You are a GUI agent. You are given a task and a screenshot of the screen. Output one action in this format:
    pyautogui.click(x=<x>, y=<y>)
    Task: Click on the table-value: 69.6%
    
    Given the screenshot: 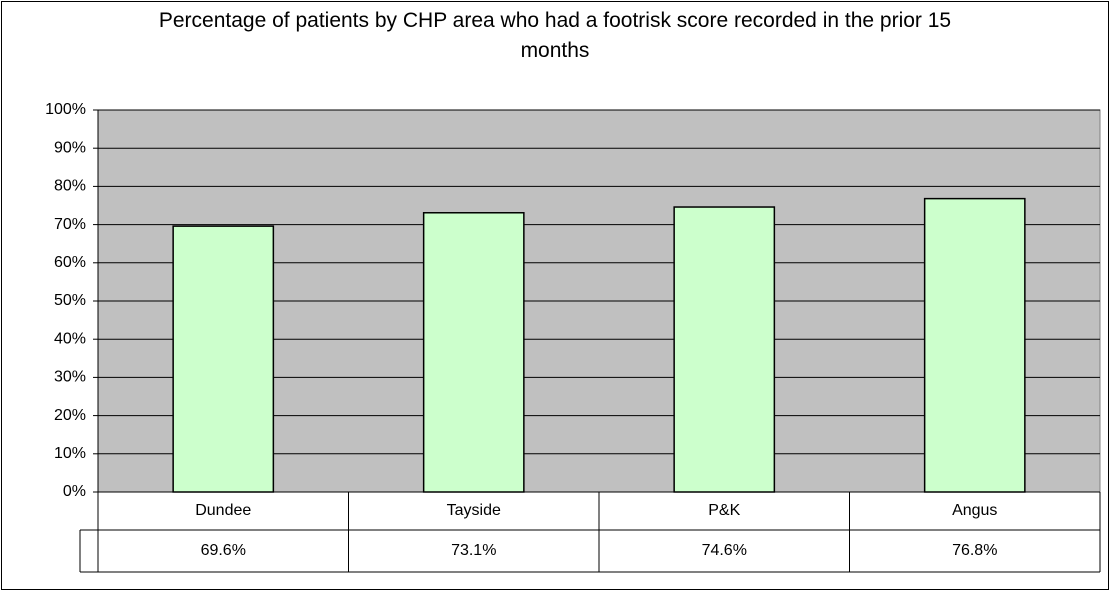 What is the action you would take?
    pyautogui.click(x=223, y=550)
    